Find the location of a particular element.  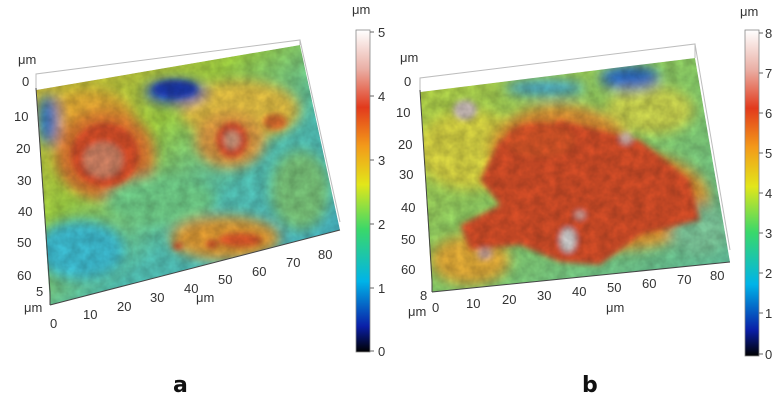

panel-b-z-axis: 8 μm is located at coordinates (420, 299).